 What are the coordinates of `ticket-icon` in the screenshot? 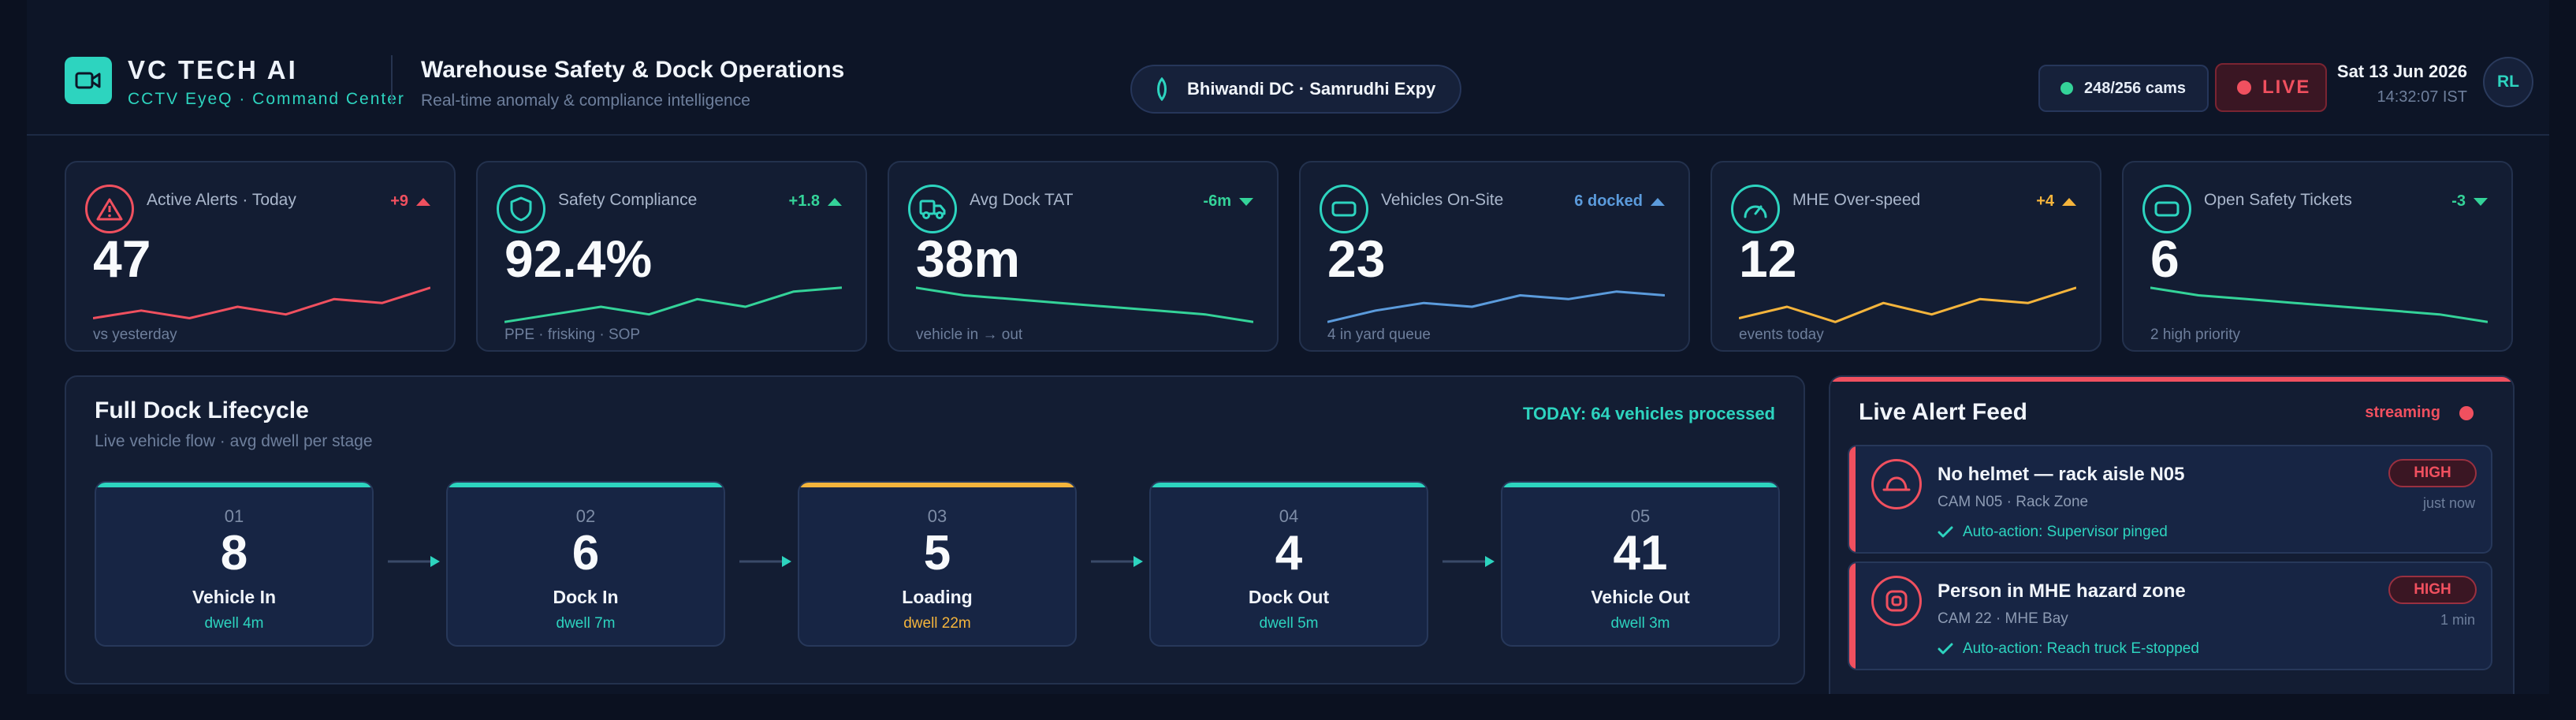 It's located at (2166, 209).